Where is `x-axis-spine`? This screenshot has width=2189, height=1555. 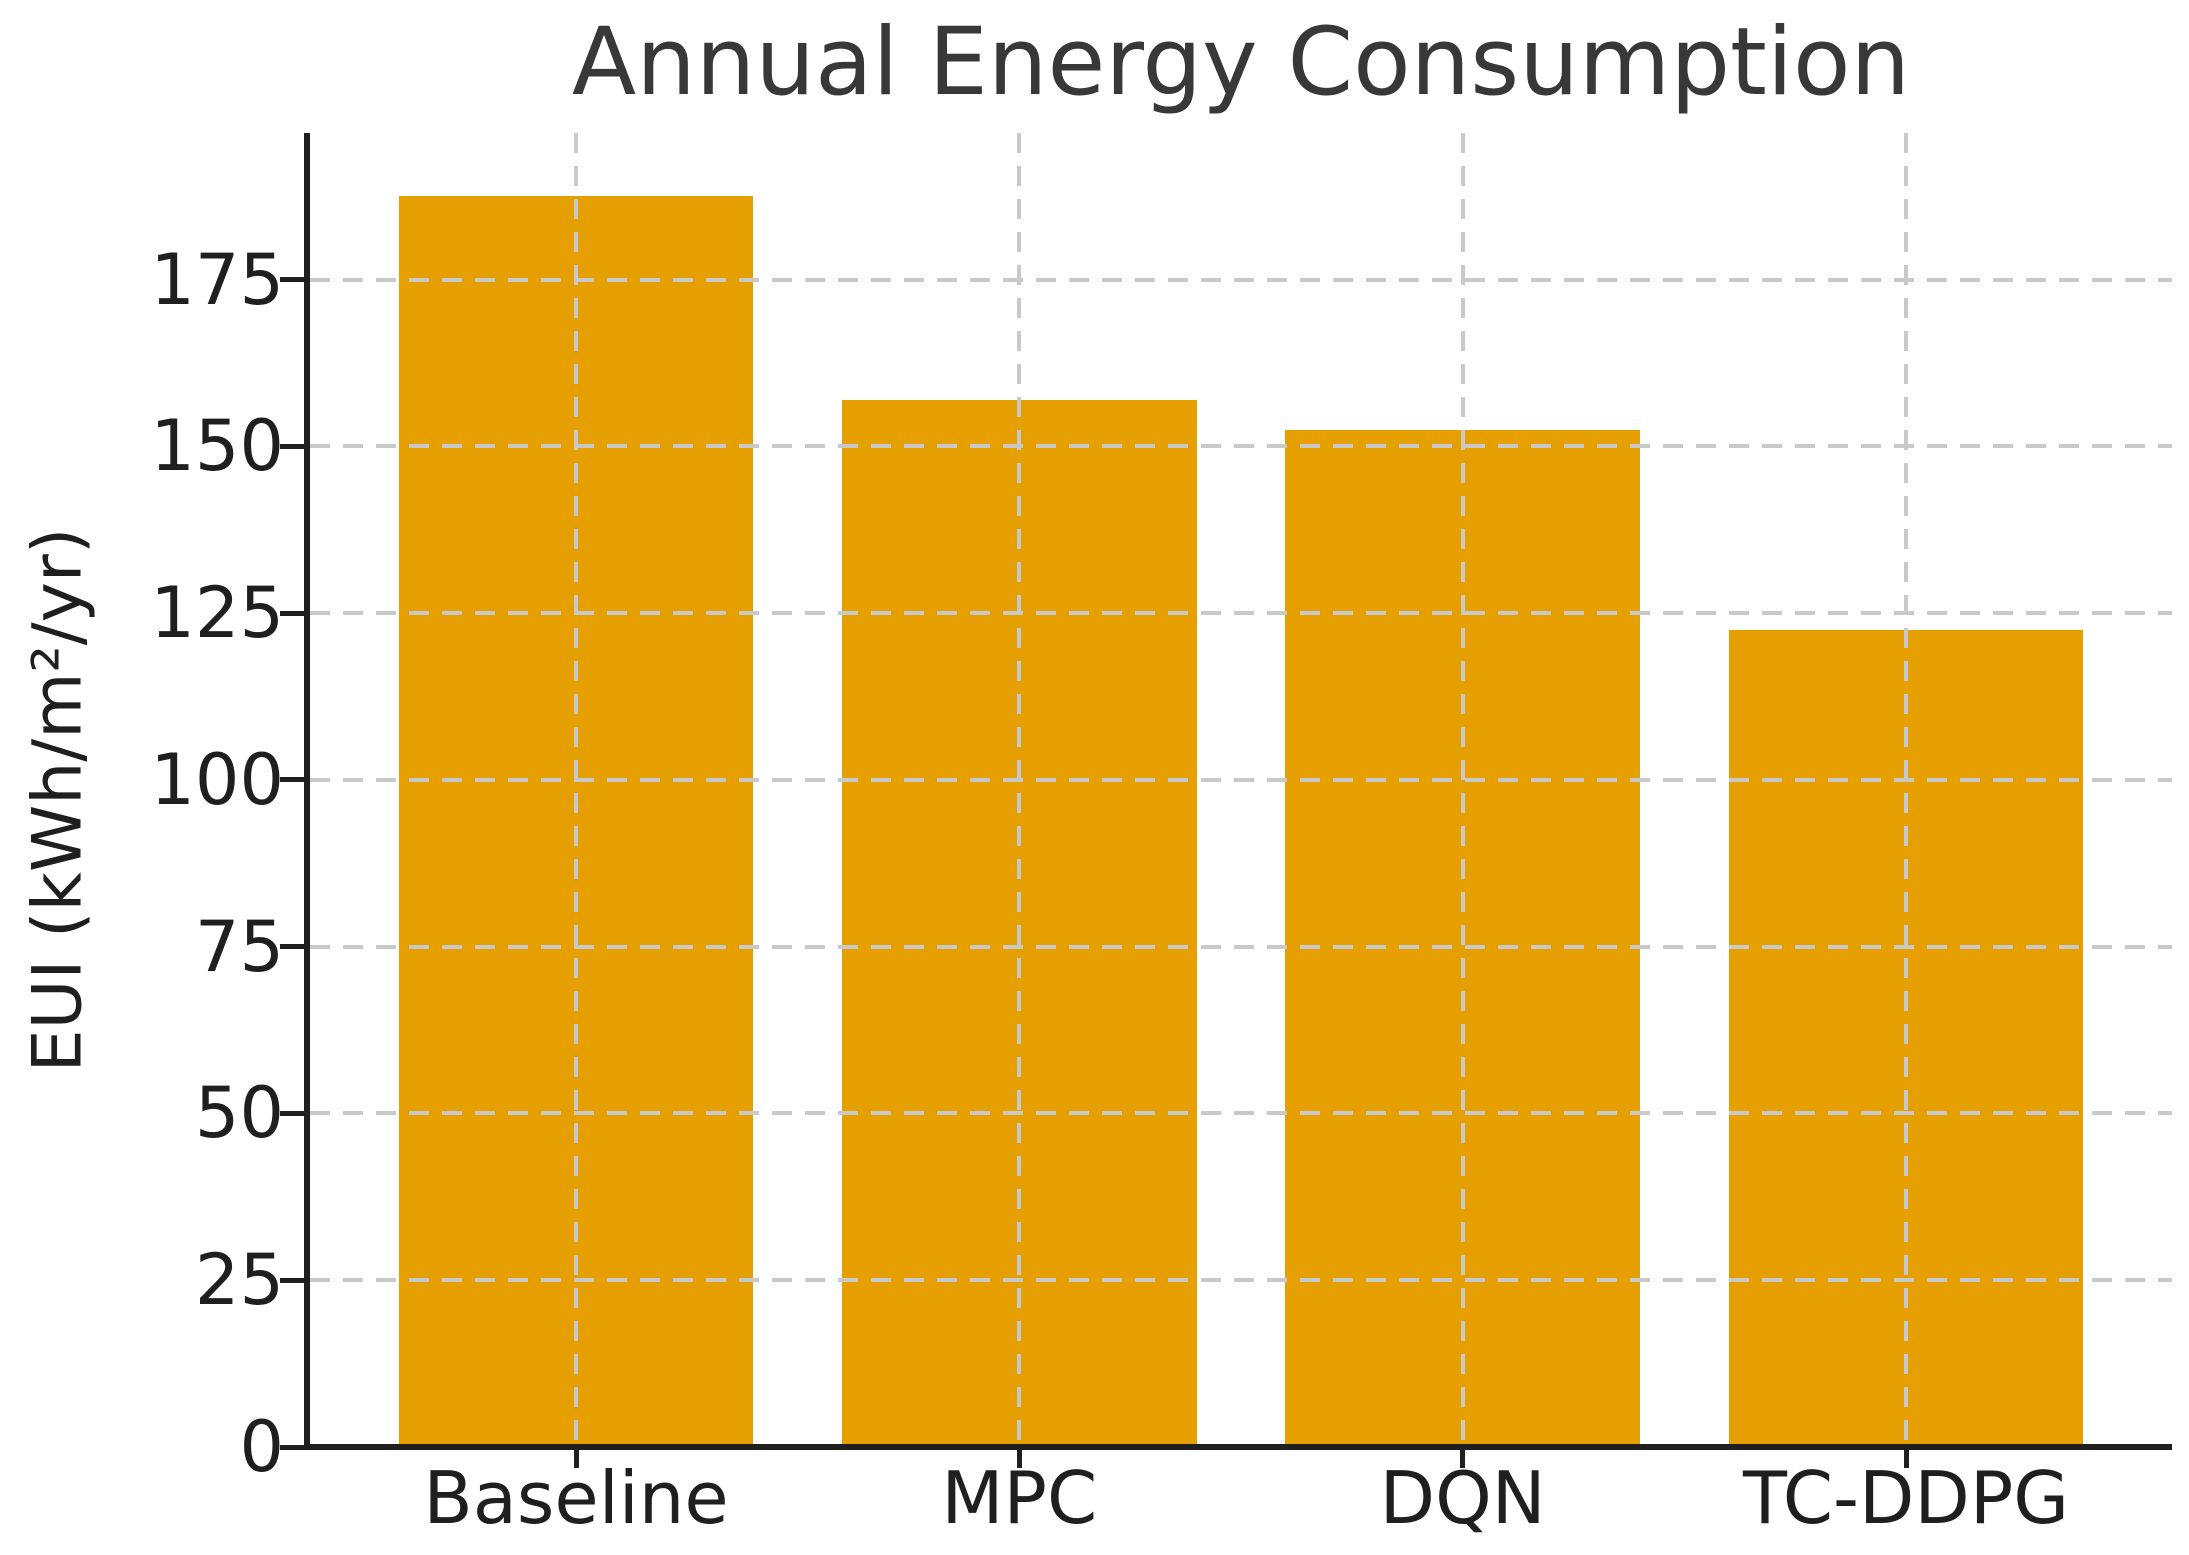 x-axis-spine is located at coordinates (1238, 1447).